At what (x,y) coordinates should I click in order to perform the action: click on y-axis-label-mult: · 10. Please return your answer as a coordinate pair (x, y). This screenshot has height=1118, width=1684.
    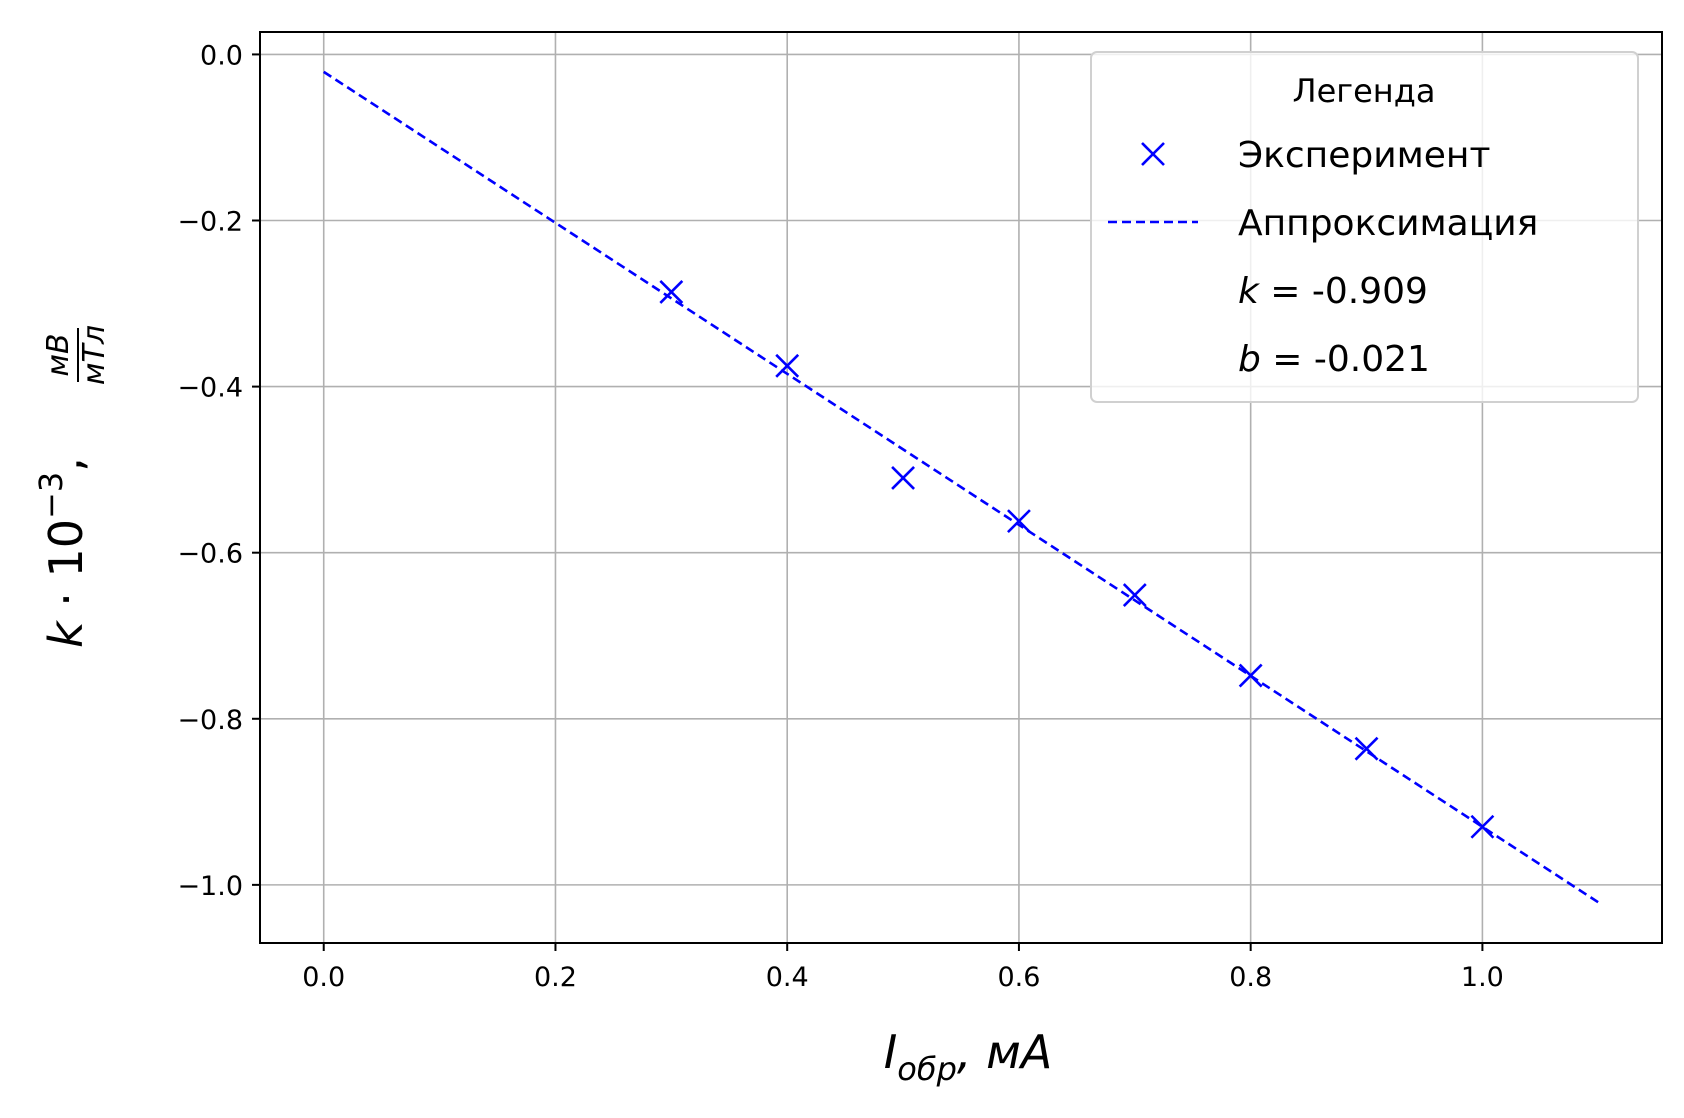
    Looking at the image, I should click on (66, 570).